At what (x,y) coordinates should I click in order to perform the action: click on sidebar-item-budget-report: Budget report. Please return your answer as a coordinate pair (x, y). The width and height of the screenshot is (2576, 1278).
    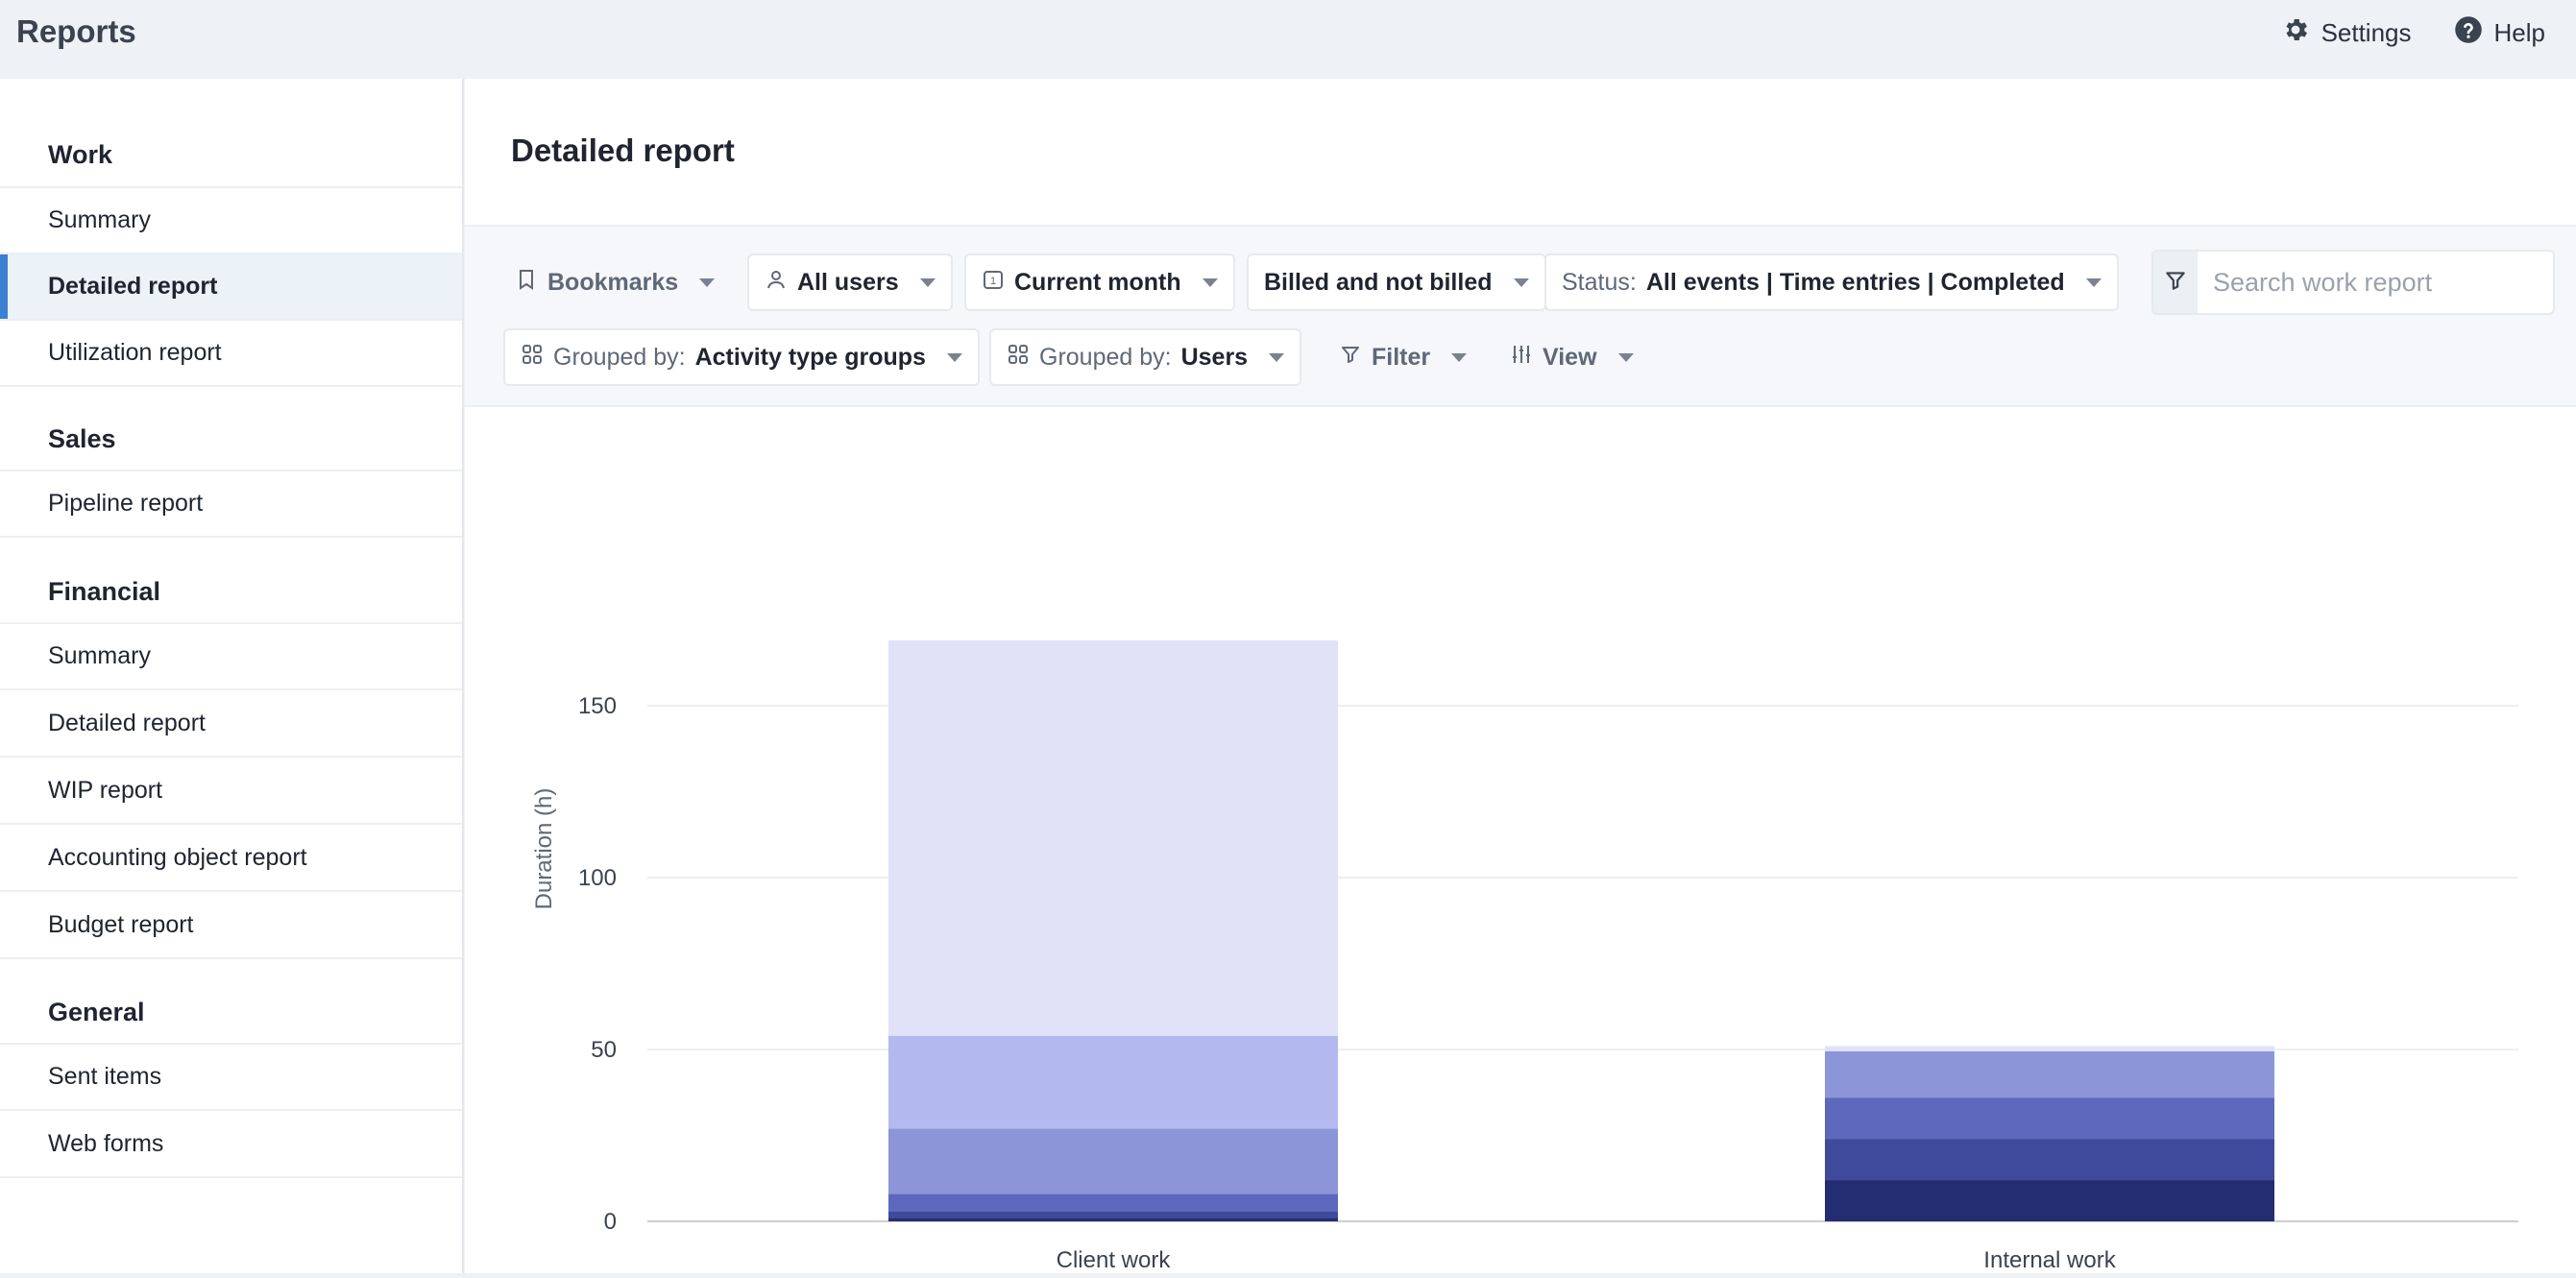
    Looking at the image, I should click on (231, 926).